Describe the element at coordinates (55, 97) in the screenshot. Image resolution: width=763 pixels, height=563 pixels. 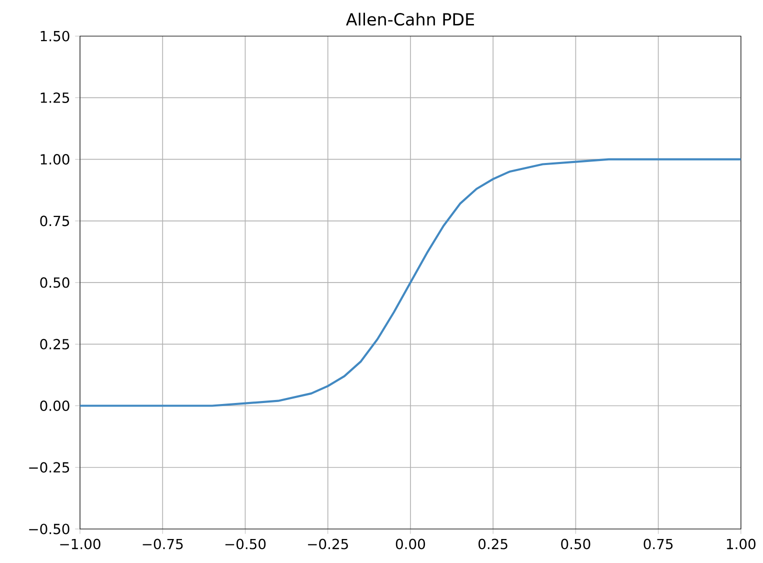
I see `y-tick-label: 1.25` at that location.